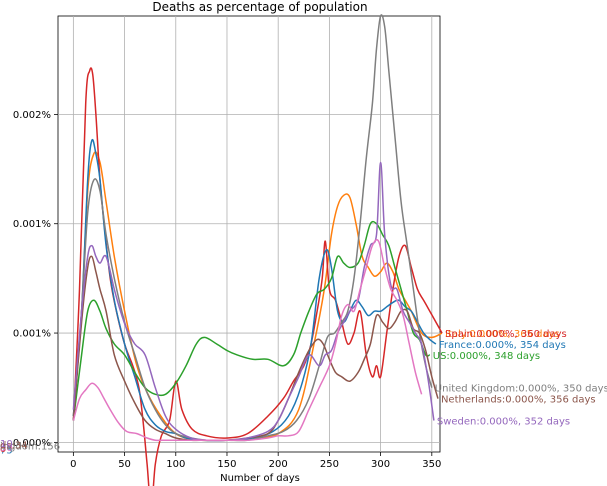 This screenshot has height=486, width=607. Describe the element at coordinates (521, 389) in the screenshot. I see `end-label-united-kingdom: United Kingdom:0.000%, 350 days` at that location.